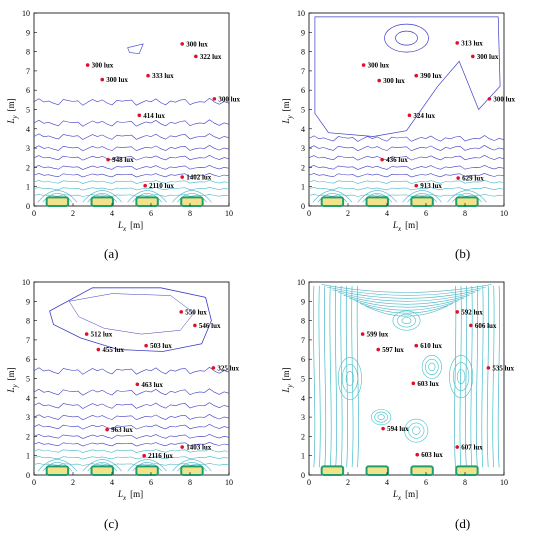  I want to click on caption-b: (b), so click(463, 253).